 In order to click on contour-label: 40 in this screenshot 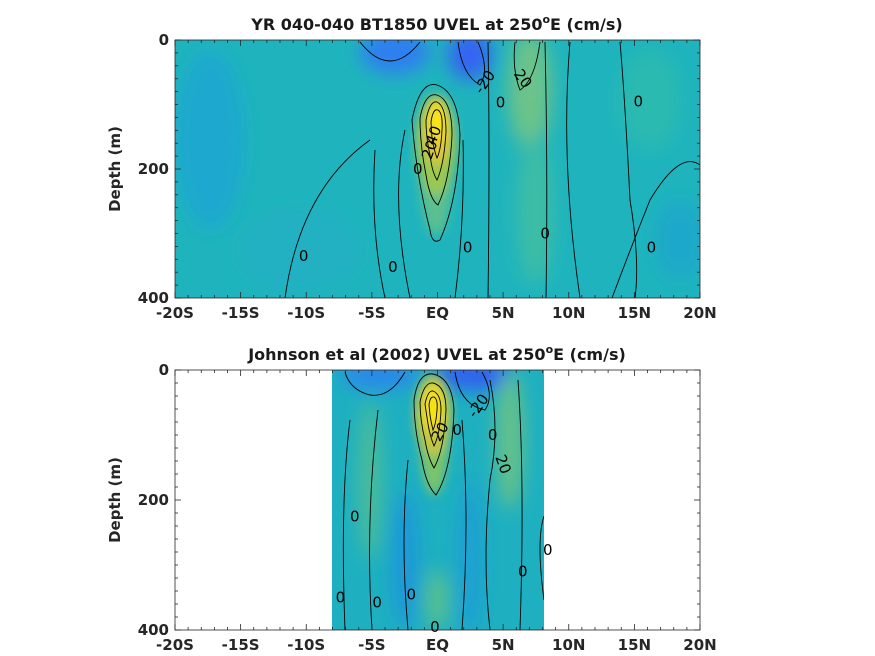, I will do `click(433, 135)`.